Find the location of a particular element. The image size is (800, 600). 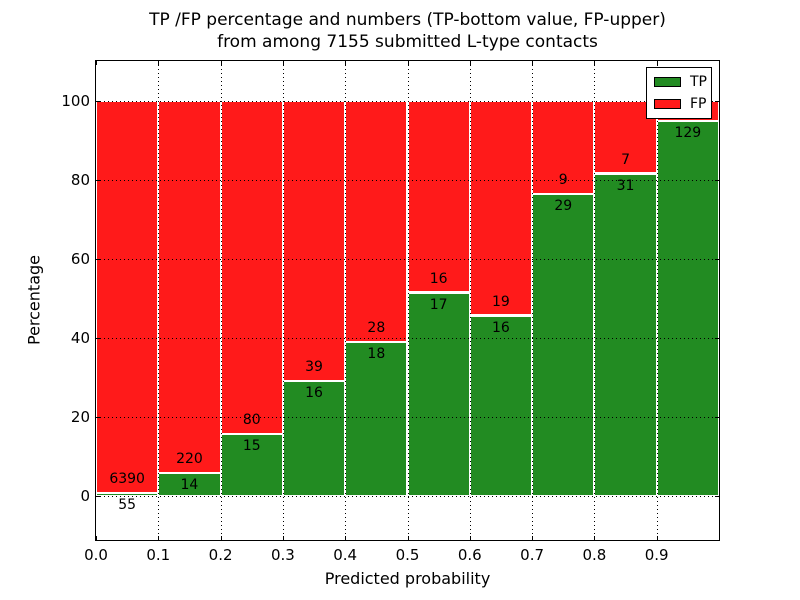

fp-count-label: 16 is located at coordinates (438, 278).